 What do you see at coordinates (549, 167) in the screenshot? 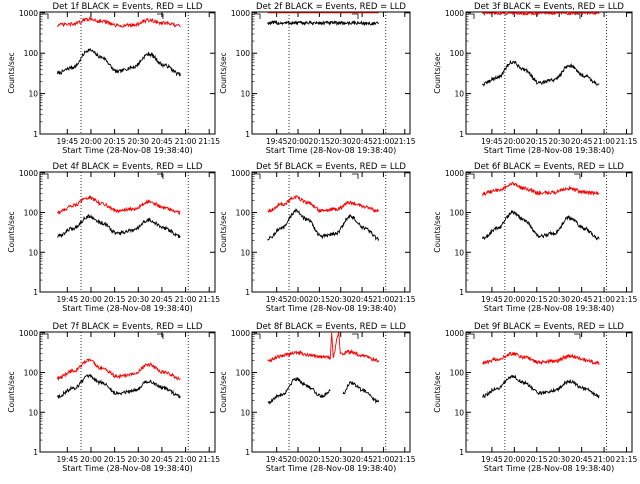
I see `panel-title: Det 6f BLACK = Events, RED = LLD` at bounding box center [549, 167].